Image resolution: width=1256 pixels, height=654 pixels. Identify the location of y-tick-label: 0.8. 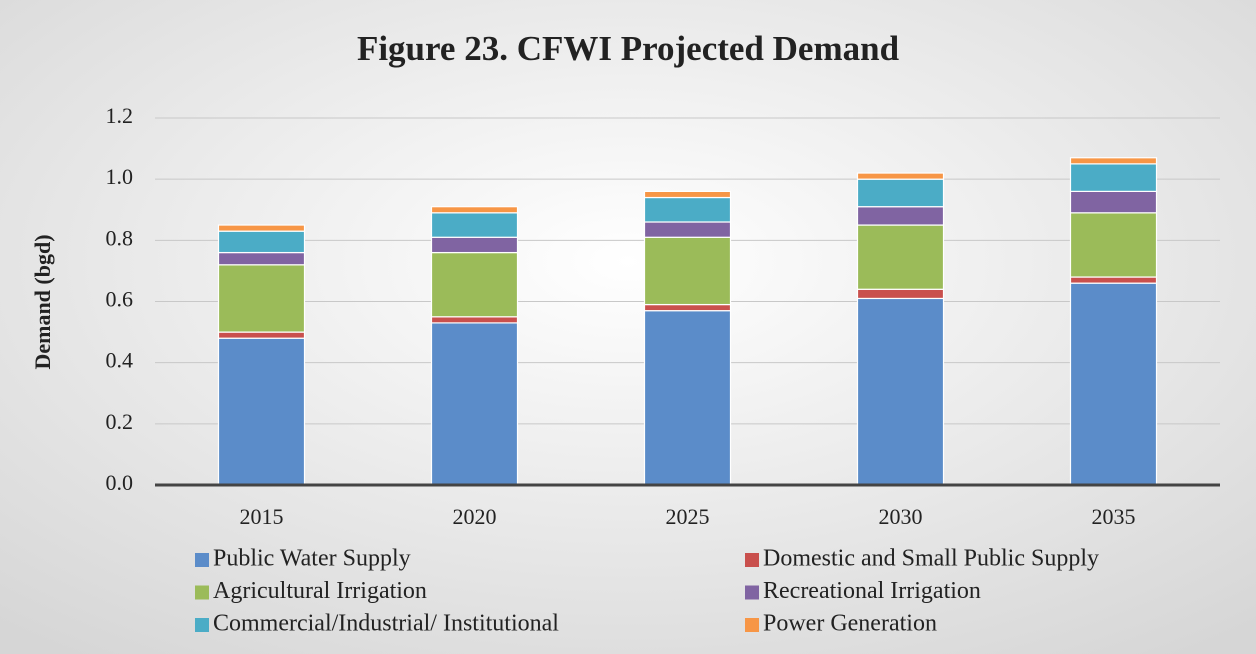
(120, 237).